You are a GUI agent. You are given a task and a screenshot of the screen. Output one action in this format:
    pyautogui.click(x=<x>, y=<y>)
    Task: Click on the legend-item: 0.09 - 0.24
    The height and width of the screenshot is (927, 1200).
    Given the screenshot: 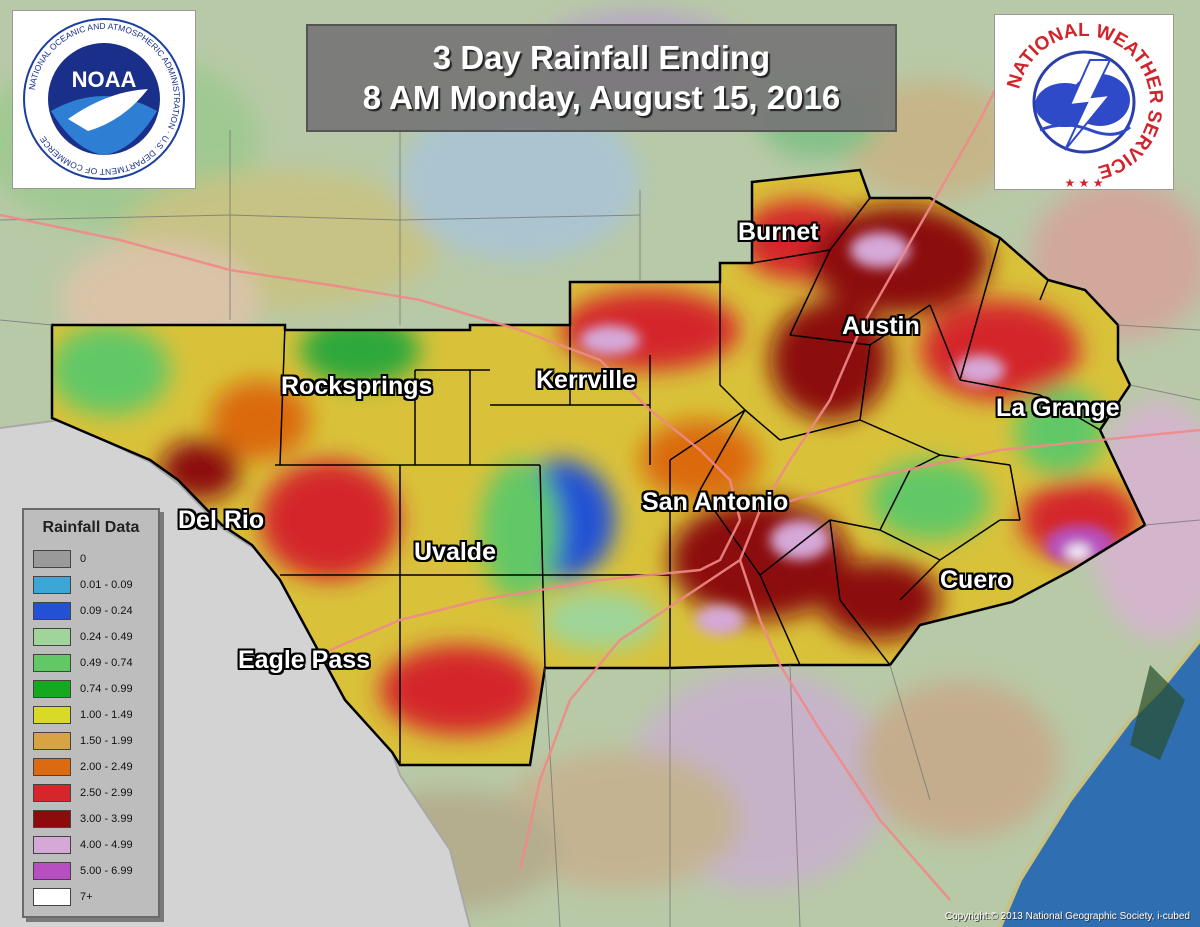 What is the action you would take?
    pyautogui.click(x=83, y=611)
    